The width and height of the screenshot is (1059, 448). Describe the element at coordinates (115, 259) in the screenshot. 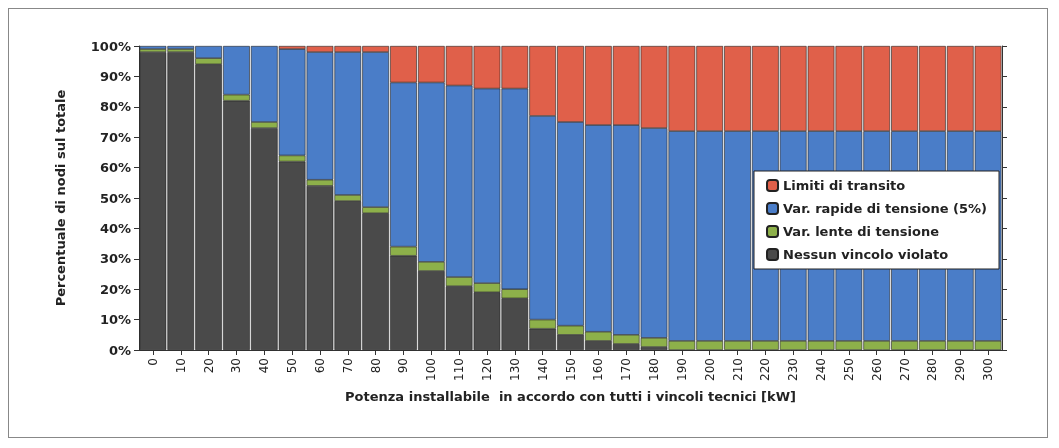

I see `y-tick-label: 30%` at that location.